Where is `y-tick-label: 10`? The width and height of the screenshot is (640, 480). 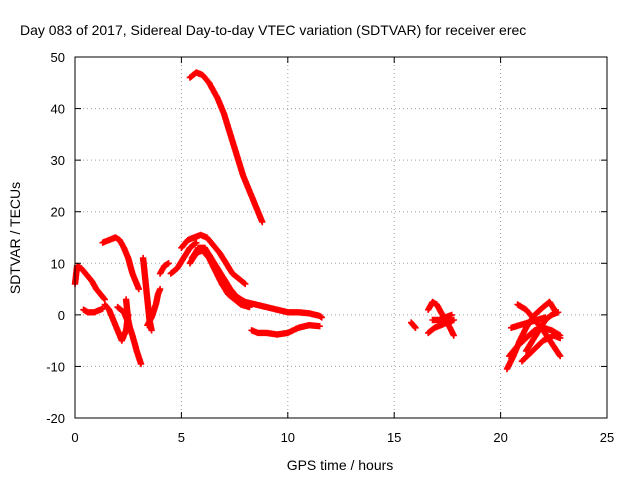
y-tick-label: 10 is located at coordinates (58, 263).